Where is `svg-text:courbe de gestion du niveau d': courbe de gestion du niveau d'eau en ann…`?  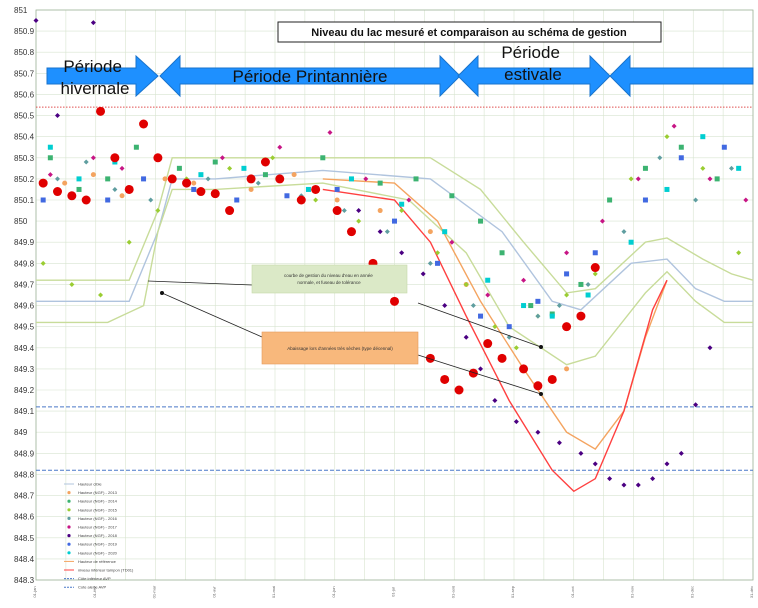
svg-text:courbe de gestion du niveau d': courbe de gestion du niveau d'eau en ann… is located at coordinates (329, 279).